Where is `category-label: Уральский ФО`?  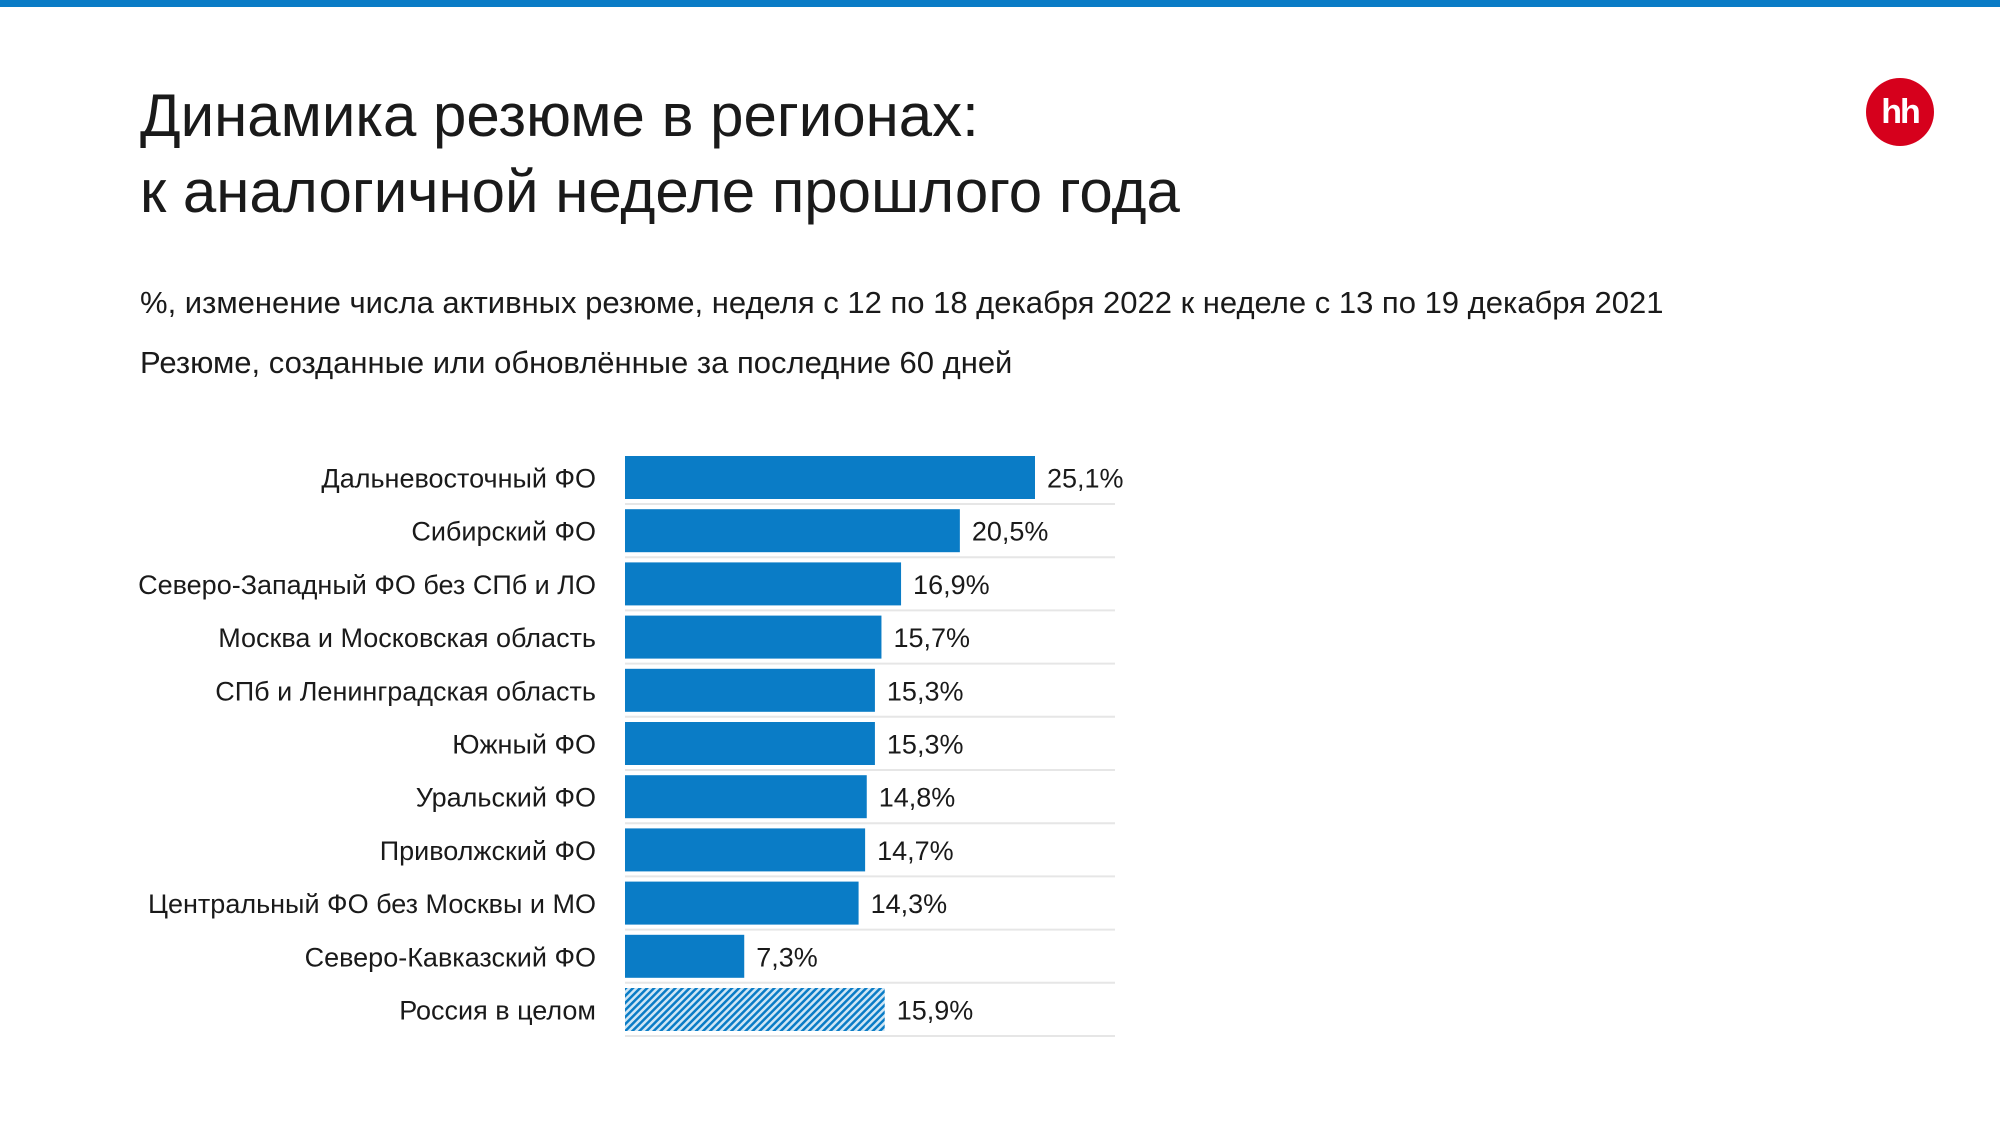
category-label: Уральский ФО is located at coordinates (506, 798).